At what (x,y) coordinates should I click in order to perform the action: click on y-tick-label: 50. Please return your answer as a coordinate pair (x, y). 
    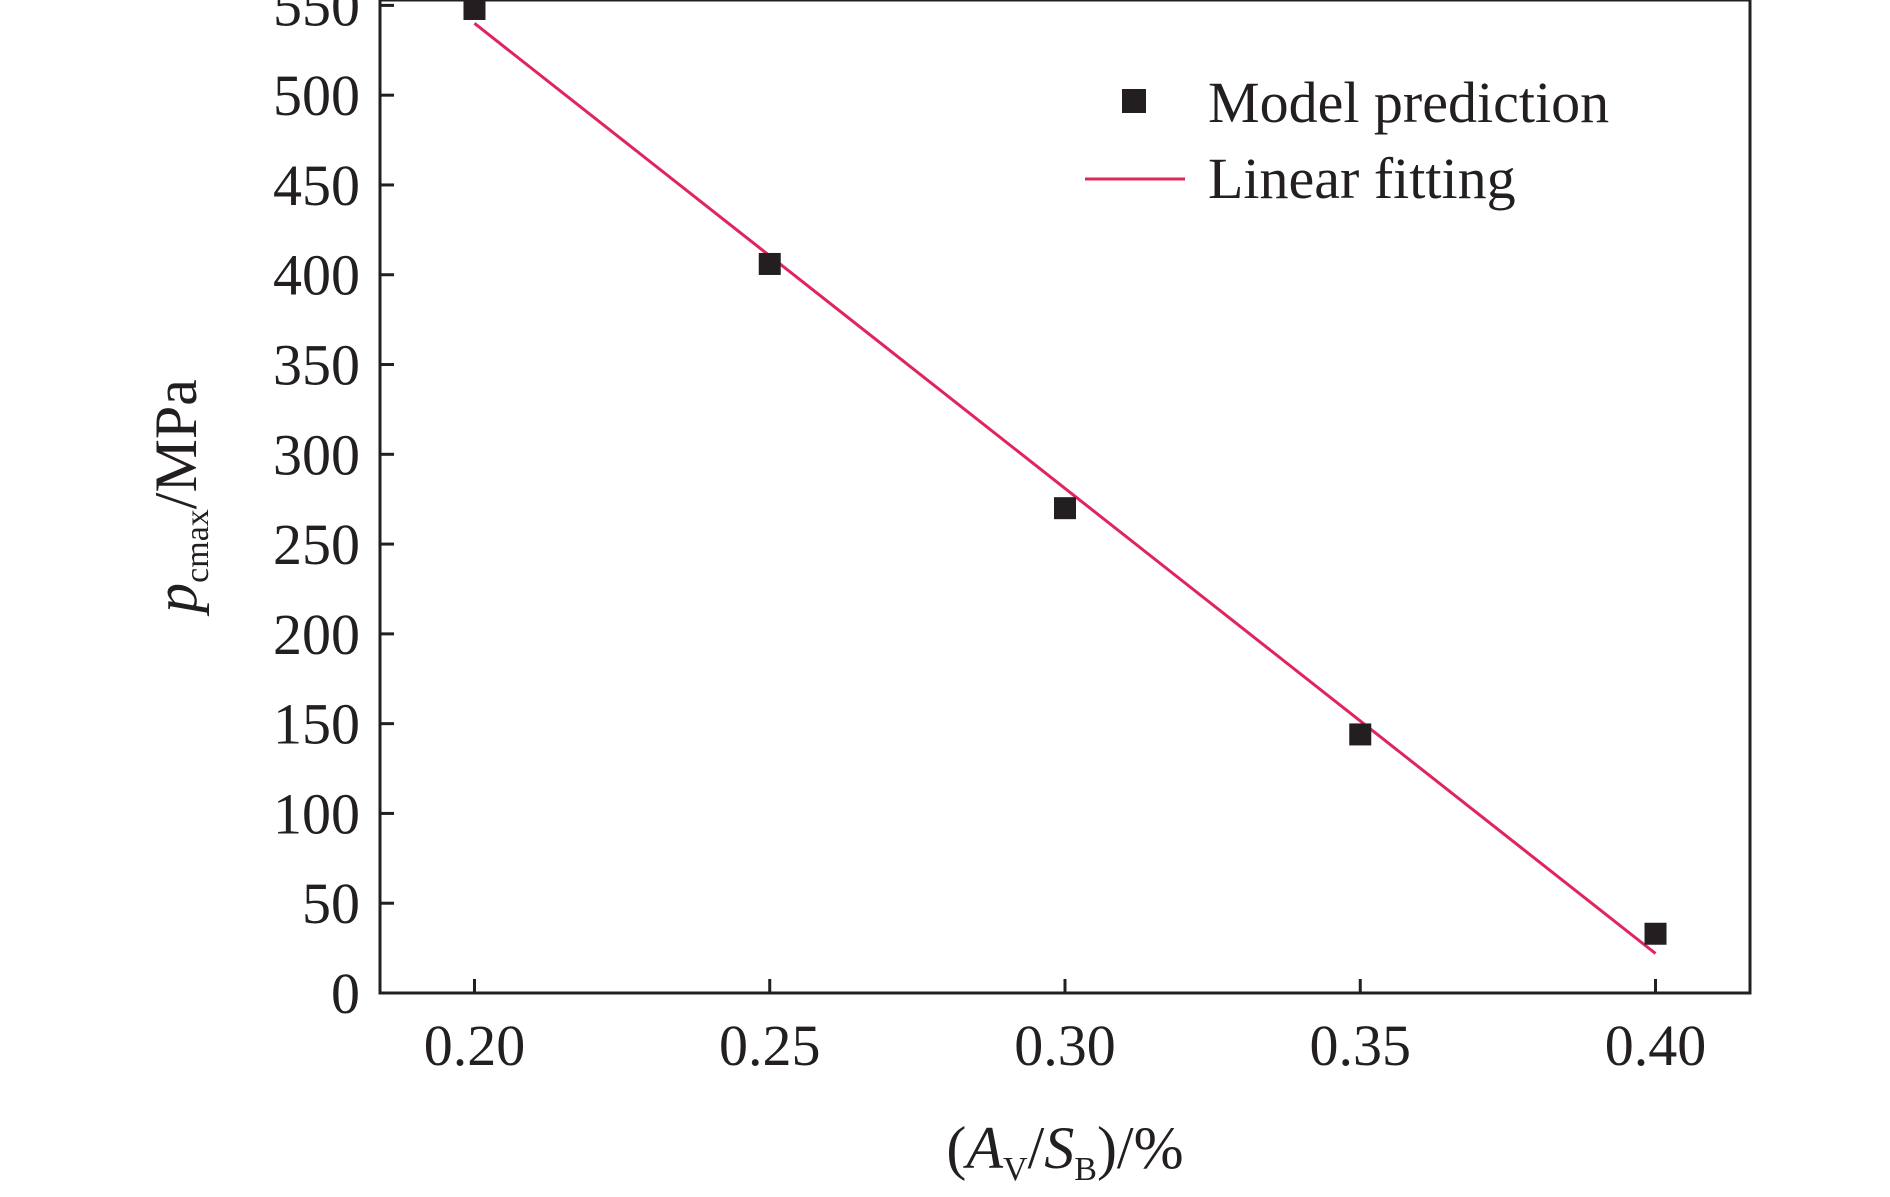
    Looking at the image, I should click on (331, 903).